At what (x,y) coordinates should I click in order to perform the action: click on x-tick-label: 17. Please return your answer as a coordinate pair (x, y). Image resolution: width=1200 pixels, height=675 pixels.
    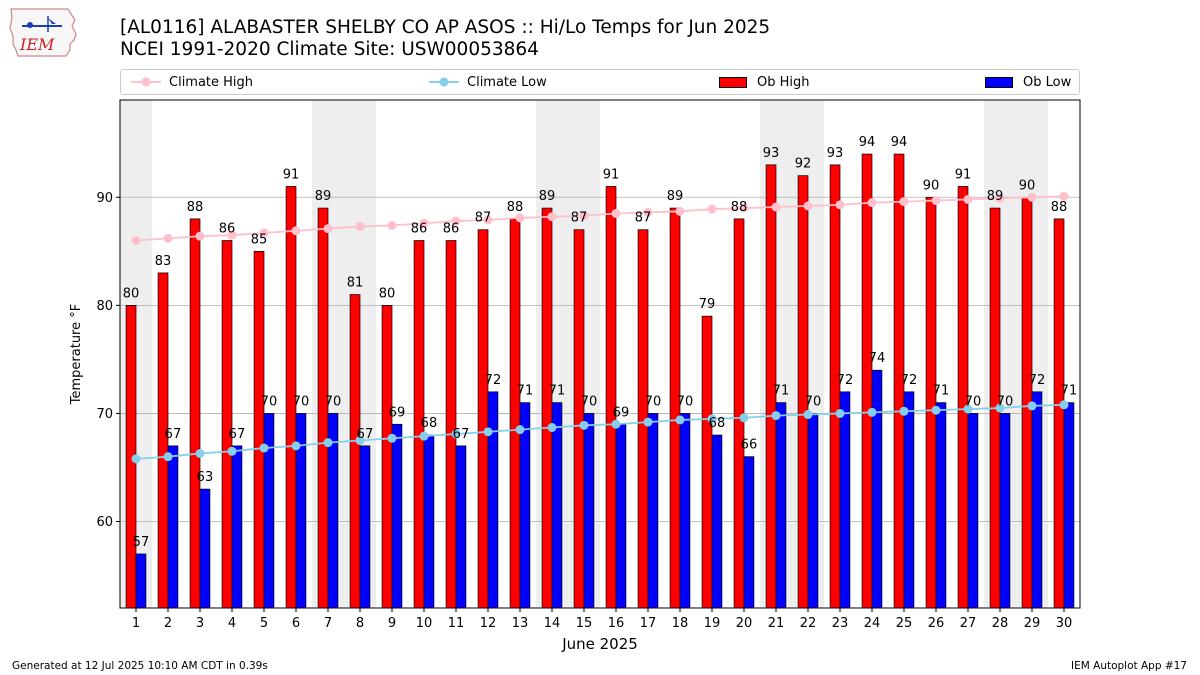
    Looking at the image, I should click on (648, 623).